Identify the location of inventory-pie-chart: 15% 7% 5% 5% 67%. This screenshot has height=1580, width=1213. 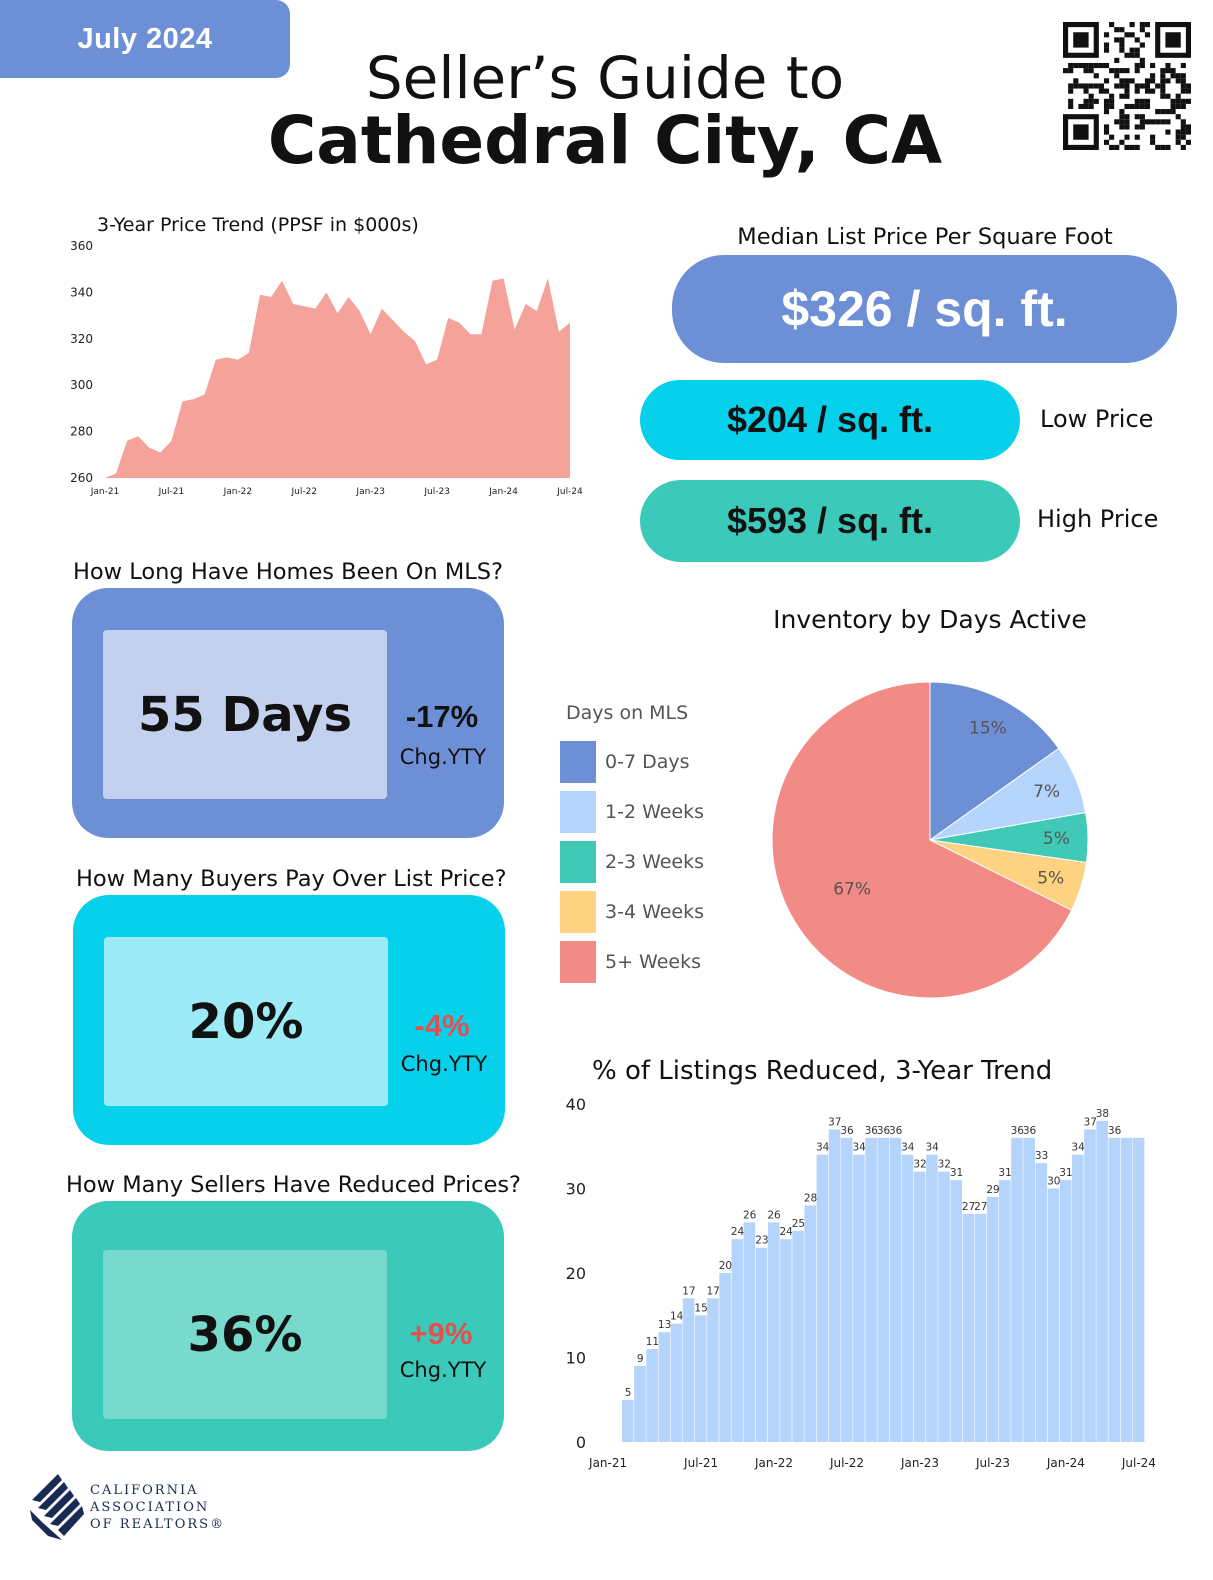
(930, 840).